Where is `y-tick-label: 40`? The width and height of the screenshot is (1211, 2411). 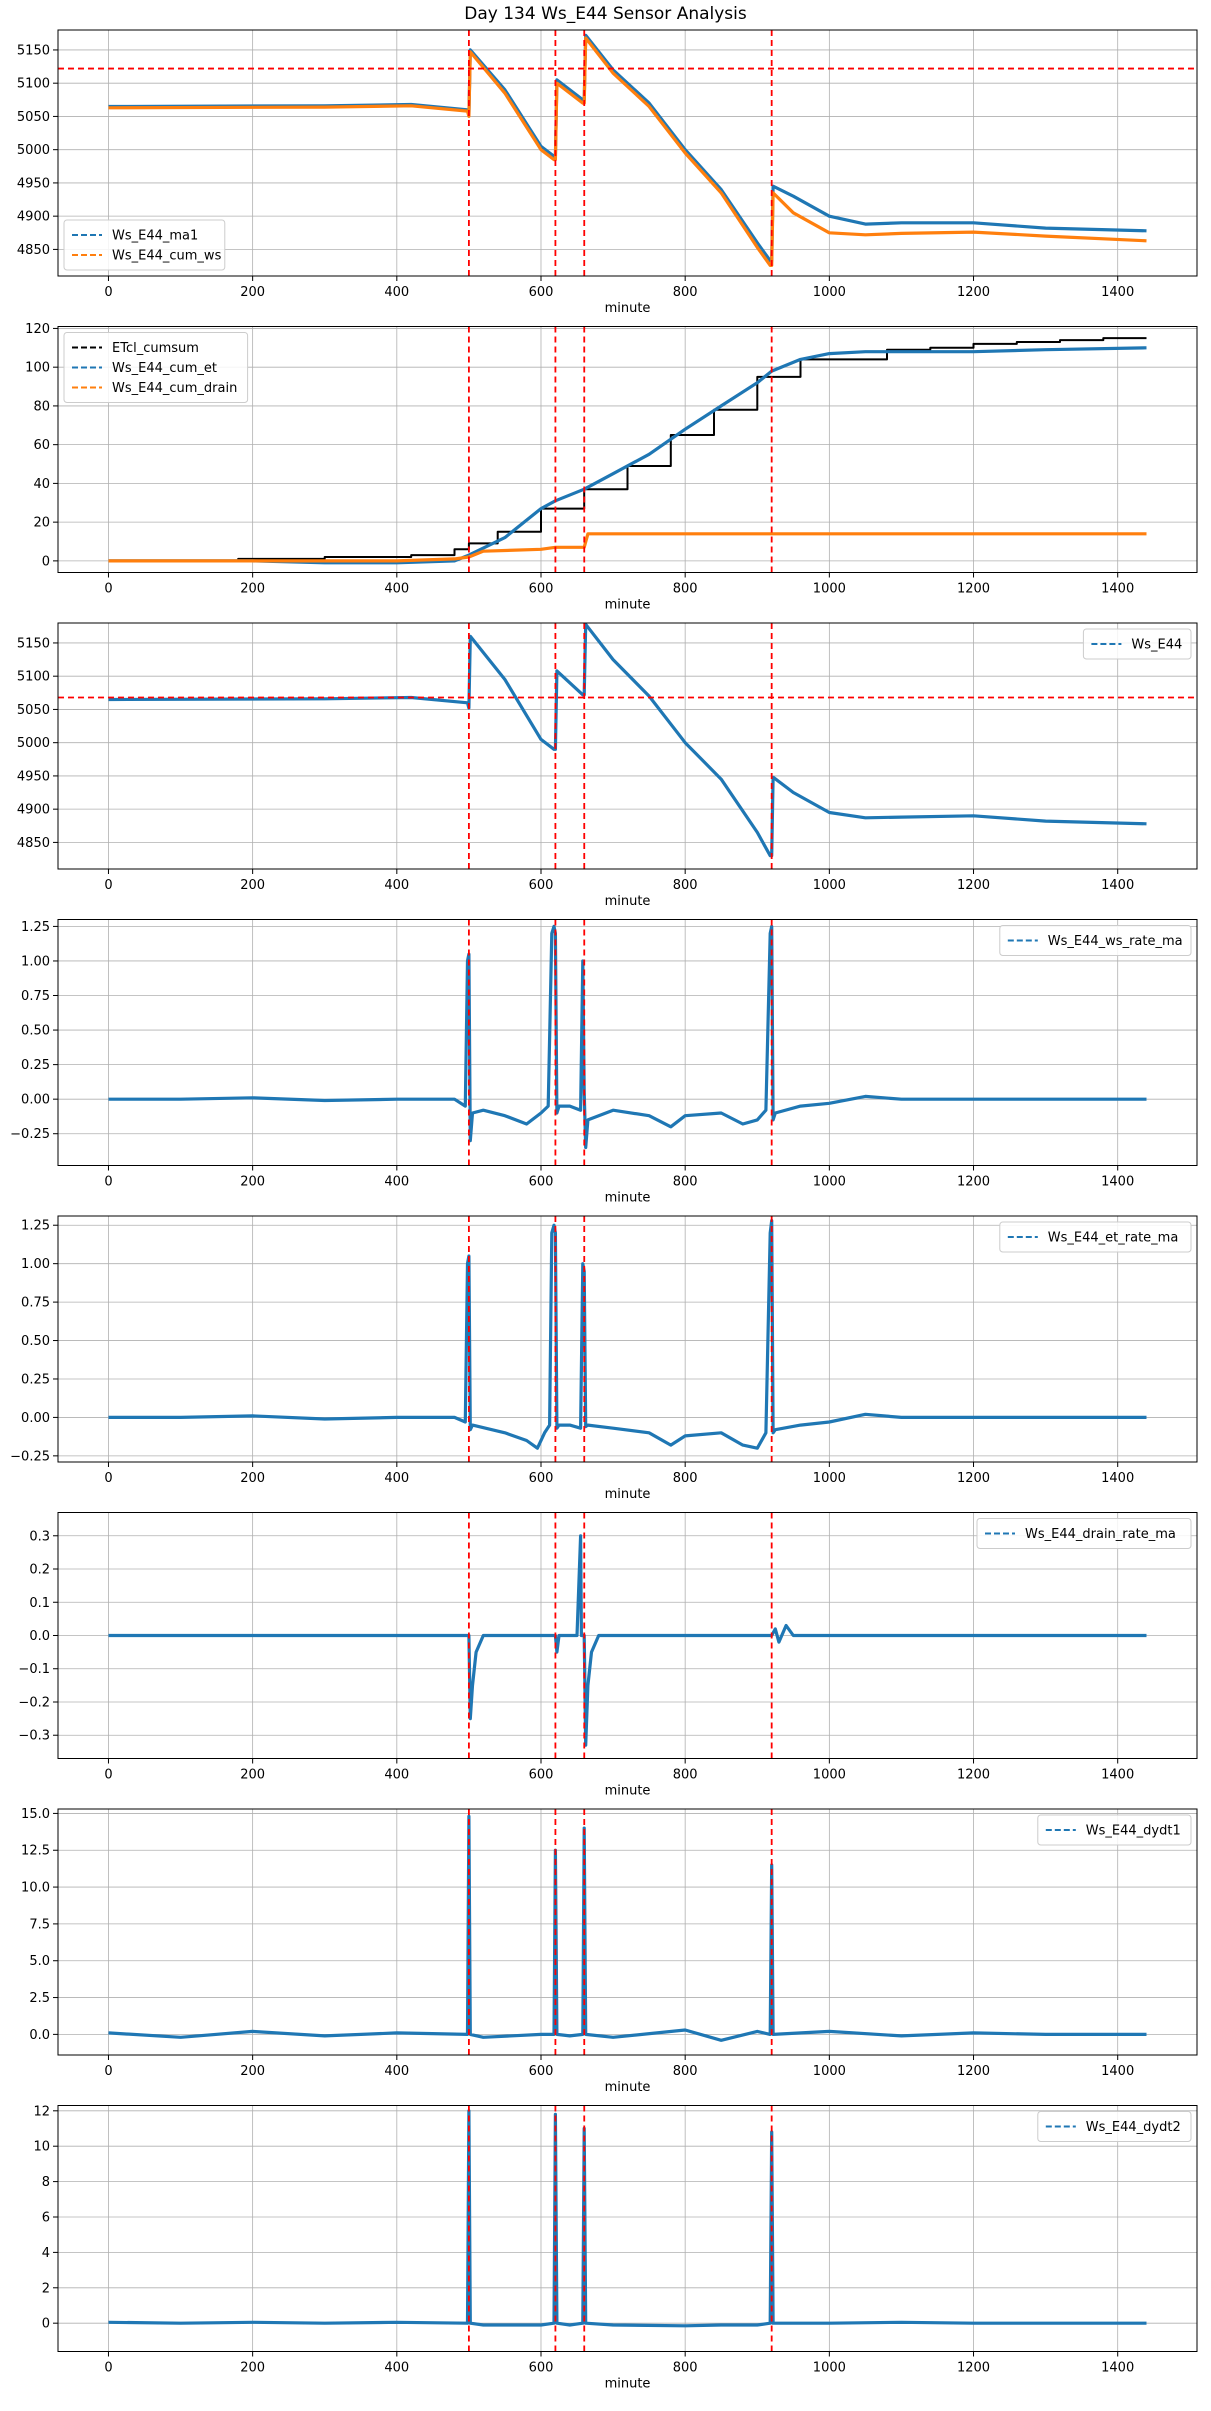 y-tick-label: 40 is located at coordinates (41, 484).